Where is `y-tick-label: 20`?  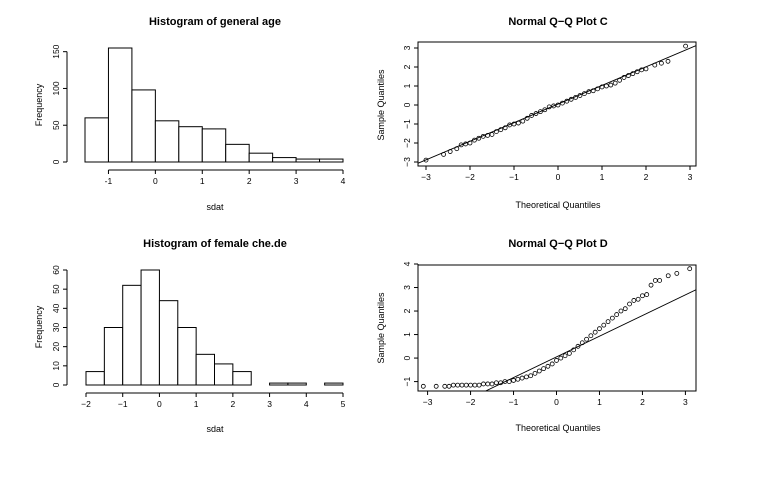
y-tick-label: 20 is located at coordinates (56, 347).